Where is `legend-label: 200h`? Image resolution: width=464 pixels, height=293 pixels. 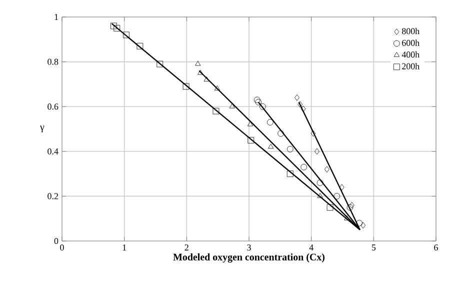 legend-label: 200h is located at coordinates (411, 66).